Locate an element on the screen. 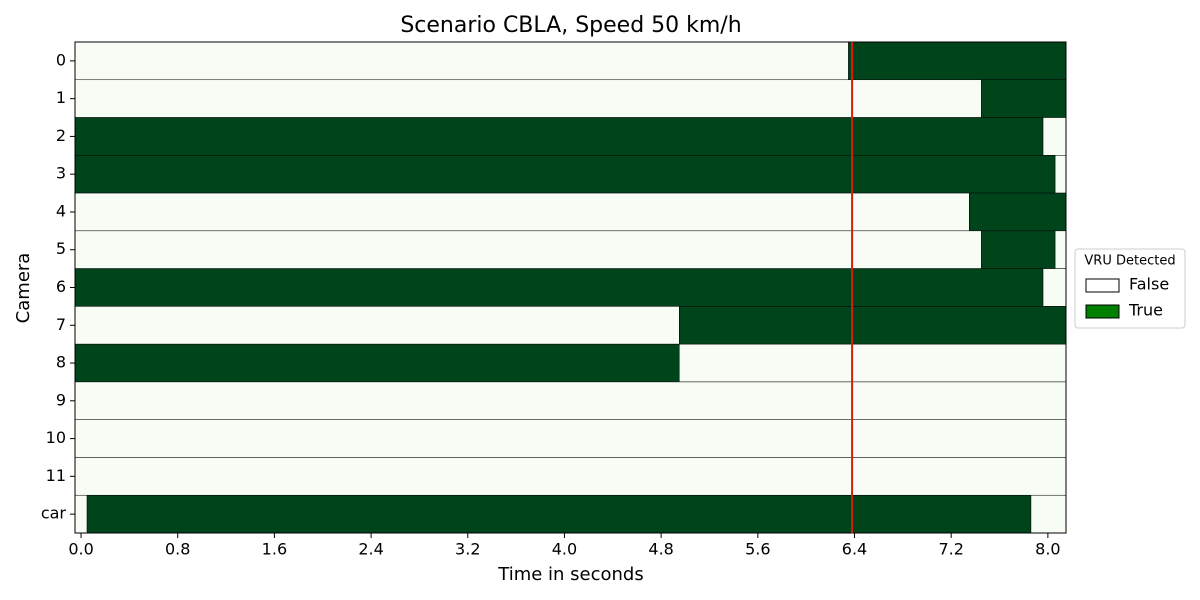  y-tick-label: 8 is located at coordinates (61, 362).